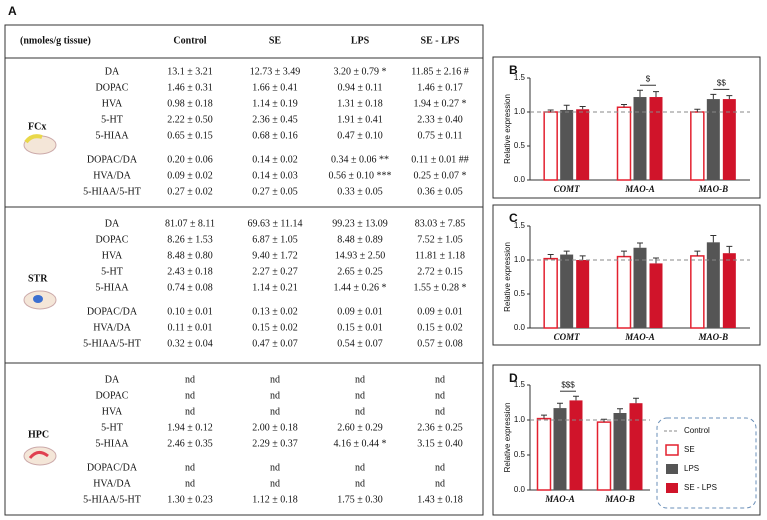 The image size is (767, 520). I want to click on table-cell: 0.32 ± 0.04, so click(190, 343).